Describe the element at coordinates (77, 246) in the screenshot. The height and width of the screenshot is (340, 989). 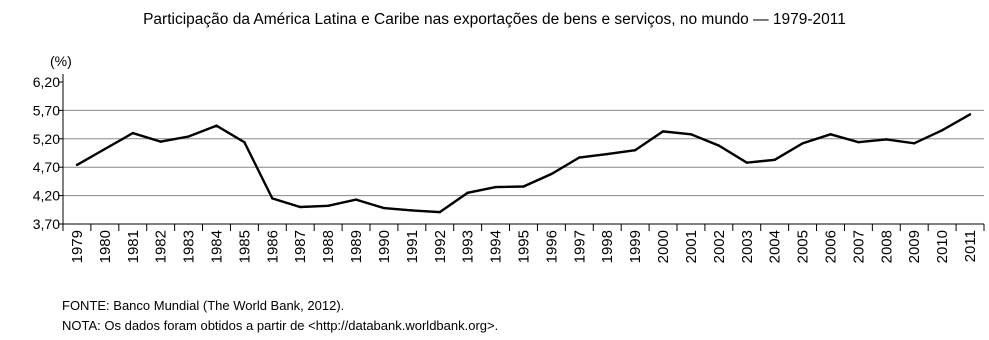
I see `x-tick-label: 1979` at that location.